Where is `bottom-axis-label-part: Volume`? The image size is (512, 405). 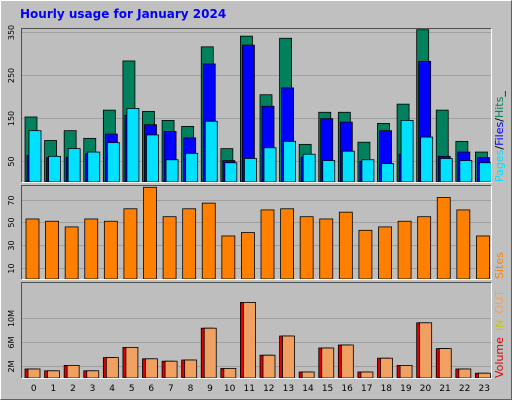 bottom-axis-label-part: Volume is located at coordinates (499, 357).